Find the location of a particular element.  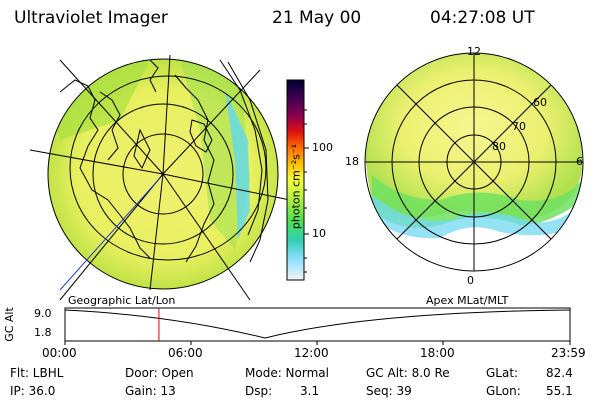

glat-value: 82.4 is located at coordinates (559, 373).